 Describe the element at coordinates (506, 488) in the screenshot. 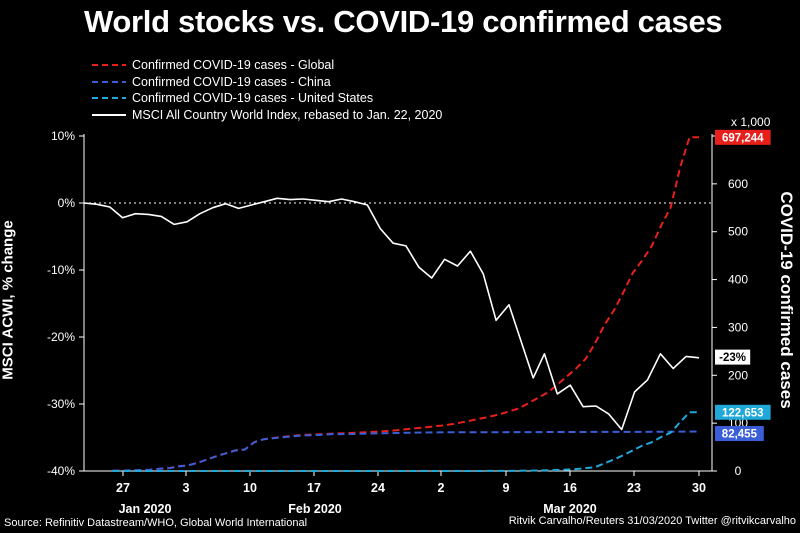

I see `x-tick-label: 9` at that location.